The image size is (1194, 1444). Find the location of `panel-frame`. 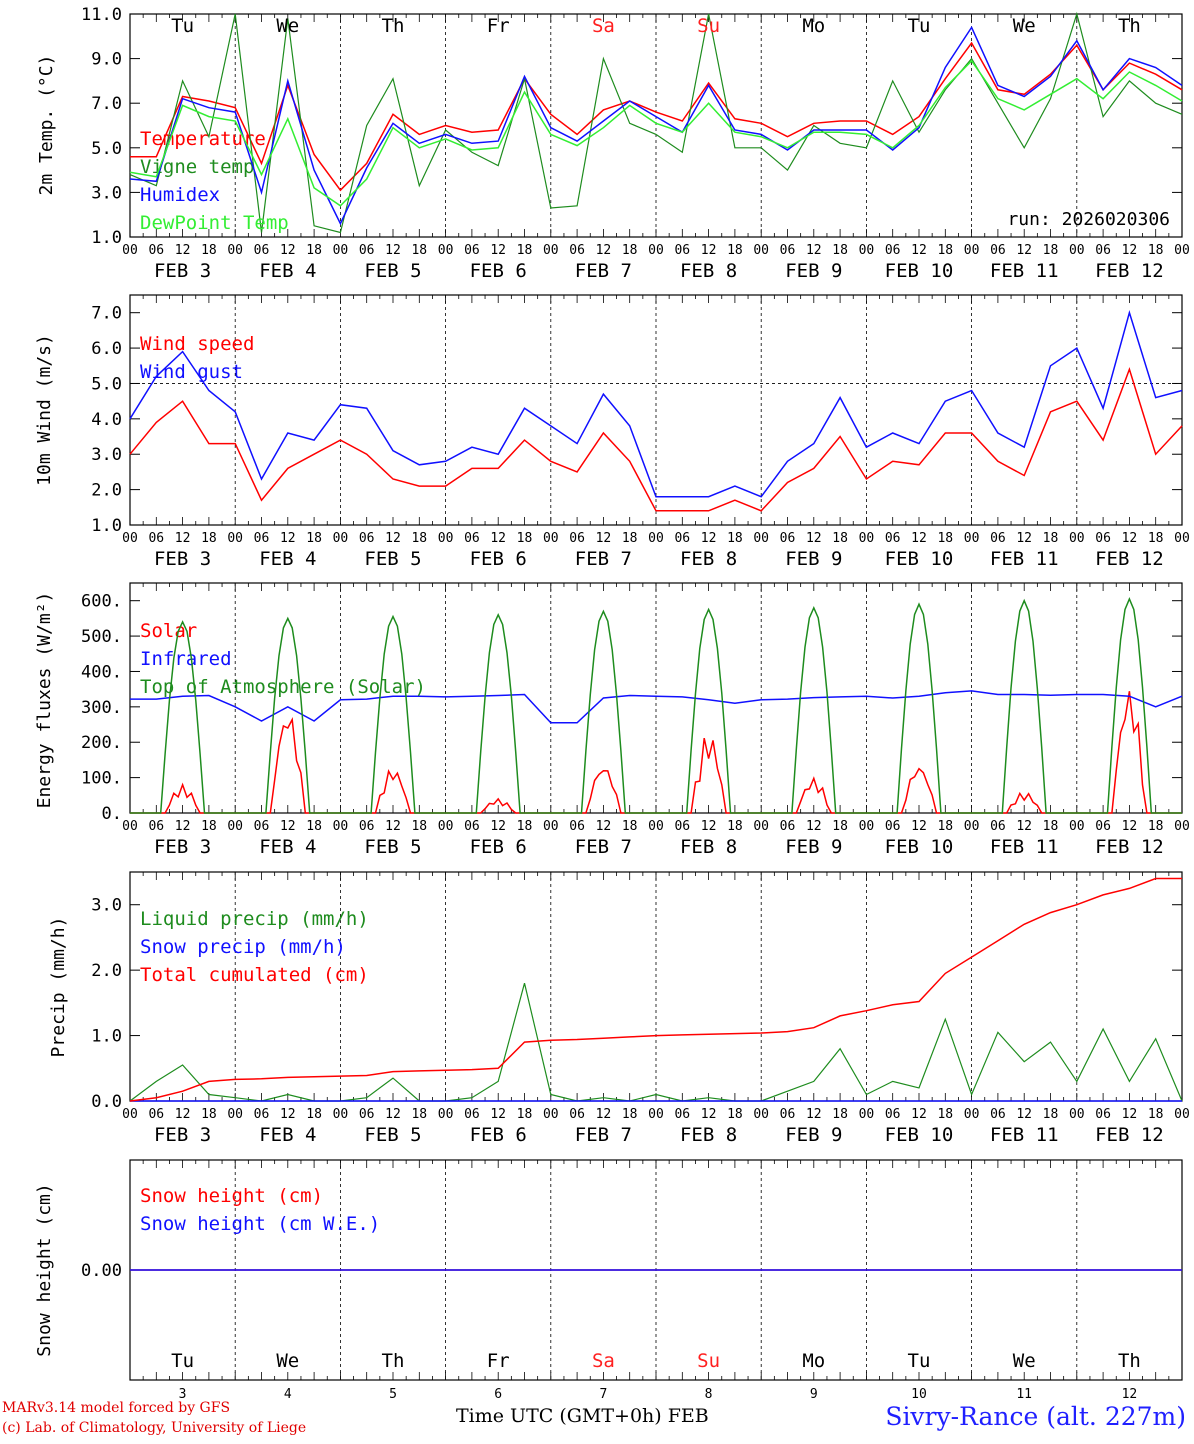

panel-frame is located at coordinates (656, 125).